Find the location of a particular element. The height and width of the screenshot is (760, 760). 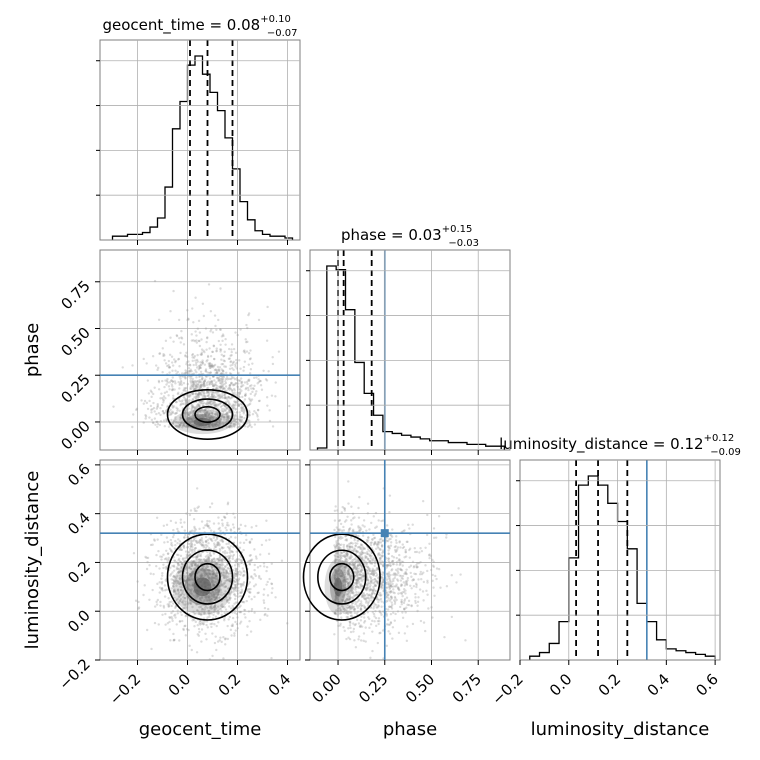

scatter-phase-vs-luminosity-distance-xticklabel-3: 0.75 is located at coordinates (467, 688).